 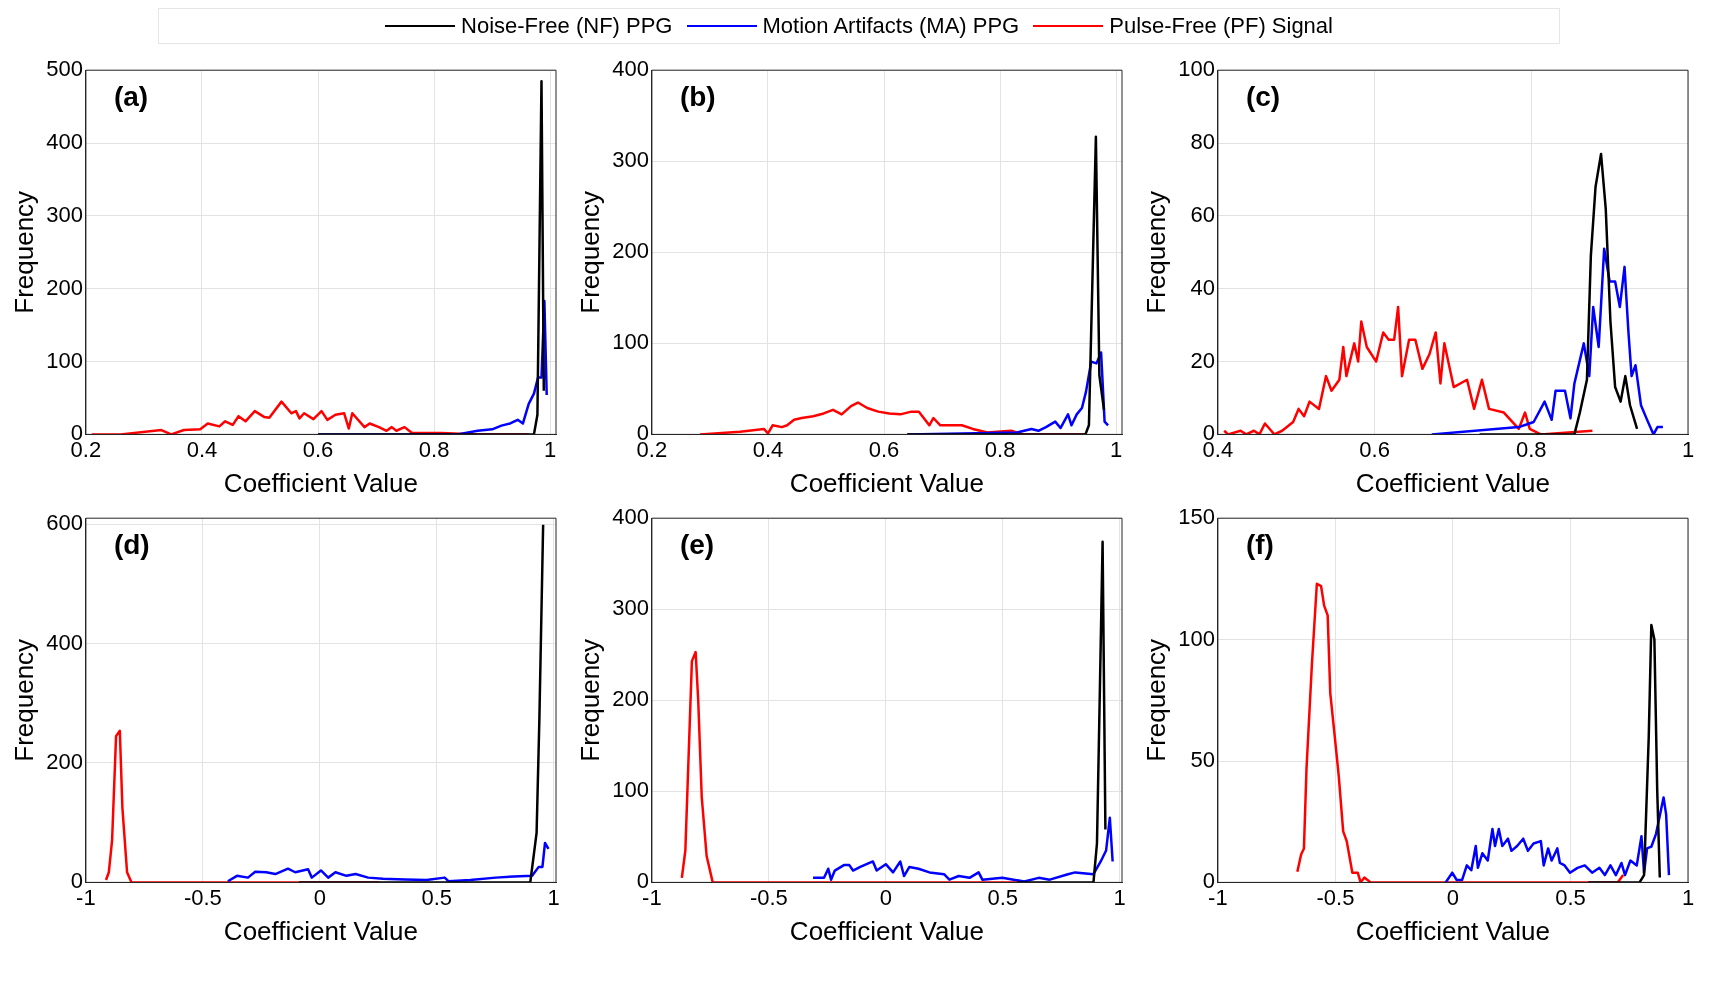 What do you see at coordinates (891, 26) in the screenshot?
I see `legend-label: Motion Artifacts (MA) PPG` at bounding box center [891, 26].